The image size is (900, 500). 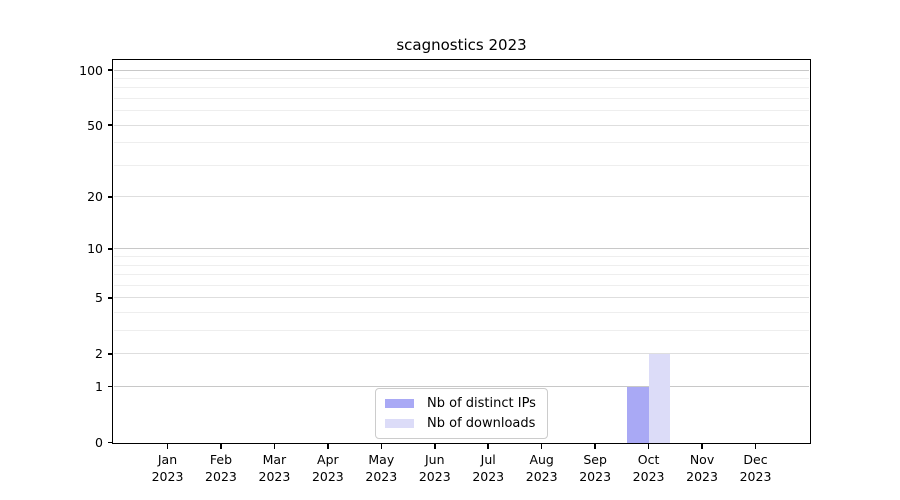 I want to click on x-tick-label-jan: Jan 2023, so click(x=168, y=468).